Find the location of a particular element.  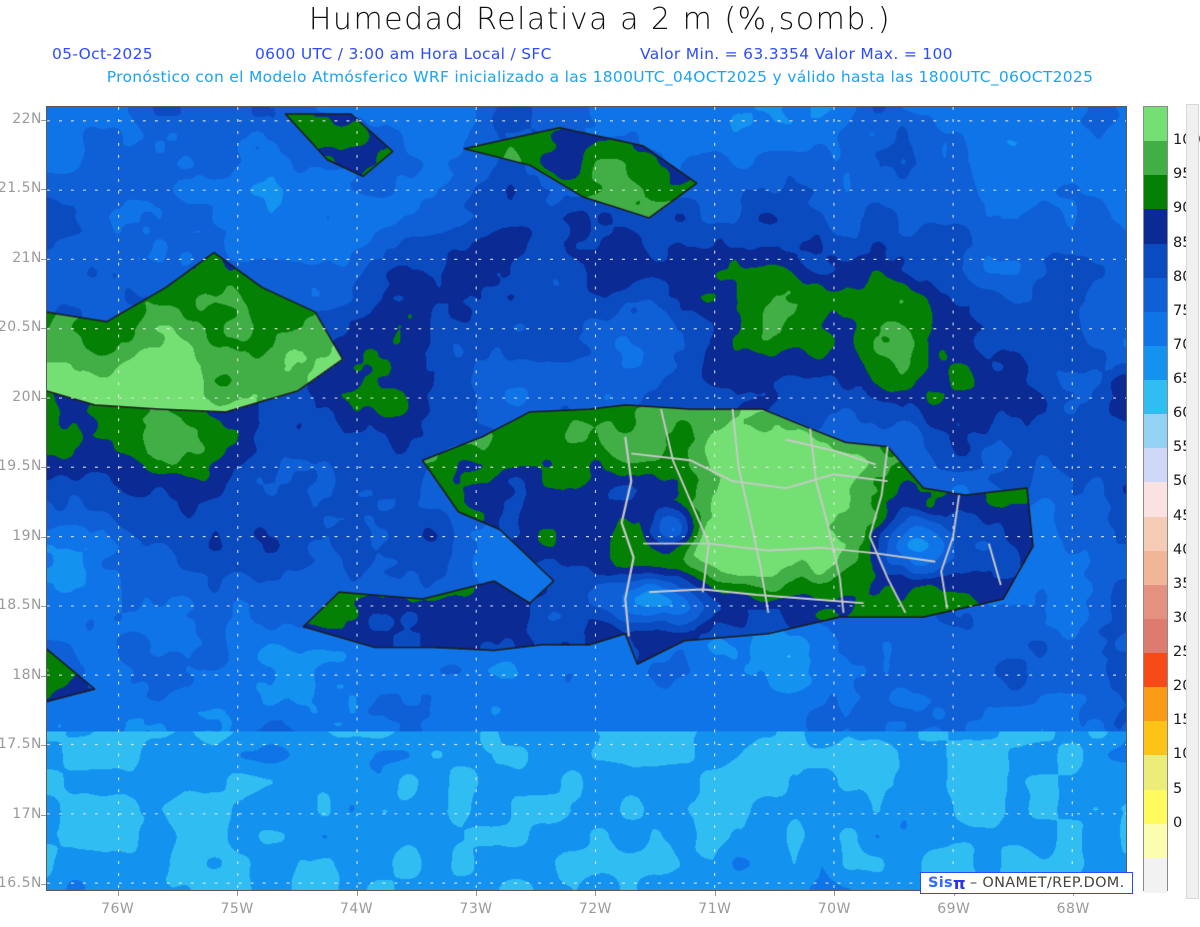

colorbar-tick-0: 0 is located at coordinates (1178, 822).